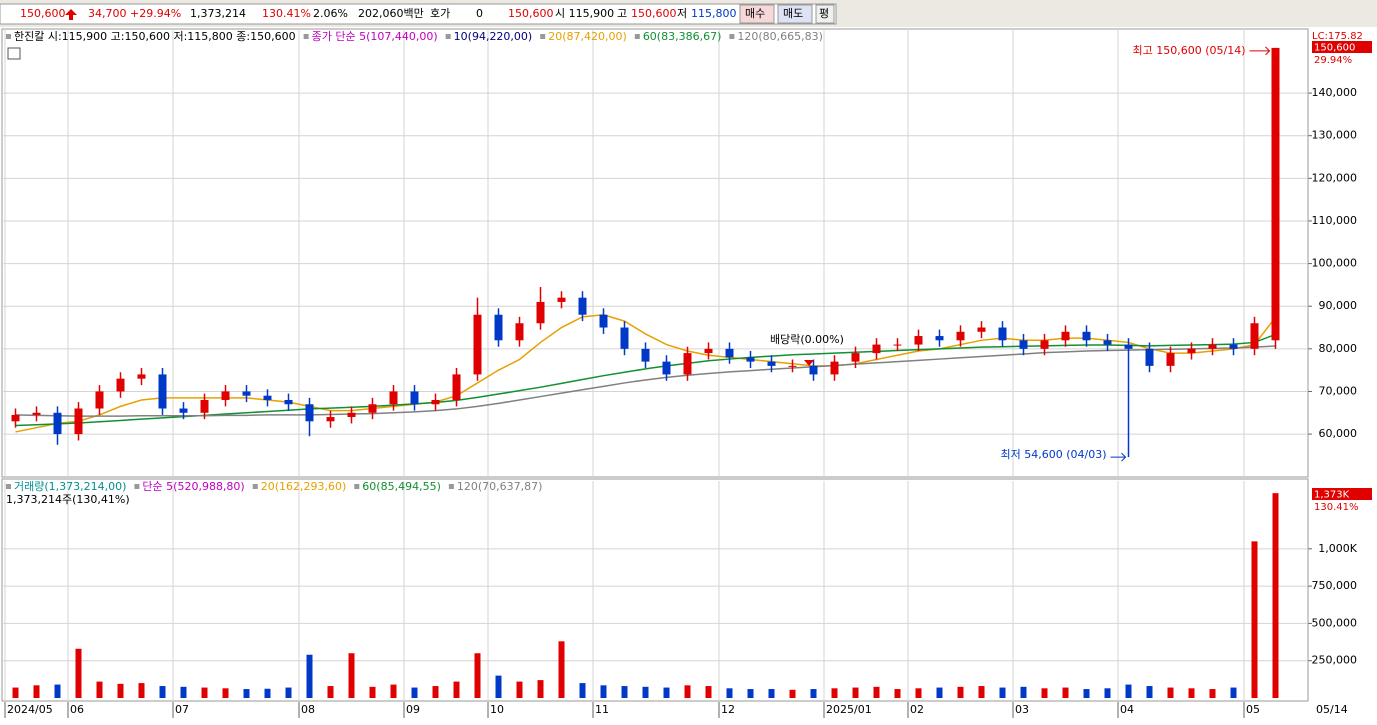  I want to click on last-volume-box, so click(1342, 494).